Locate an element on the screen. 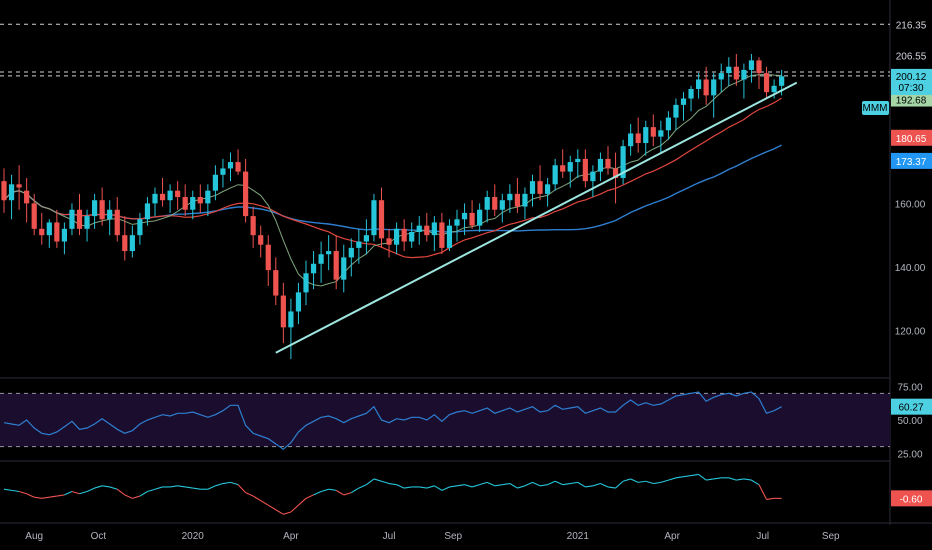 This screenshot has height=550, width=932. time-axis: Aug Oct 2020 Apr Jul Sep 2021 Apr Jul Sep is located at coordinates (432, 536).